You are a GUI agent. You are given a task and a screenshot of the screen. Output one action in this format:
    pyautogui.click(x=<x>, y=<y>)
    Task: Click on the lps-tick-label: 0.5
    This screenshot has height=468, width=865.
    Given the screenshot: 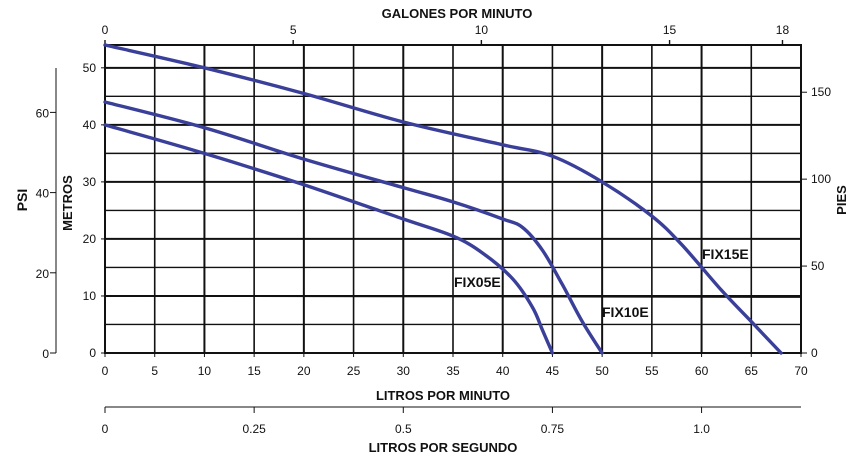 What is the action you would take?
    pyautogui.click(x=403, y=429)
    